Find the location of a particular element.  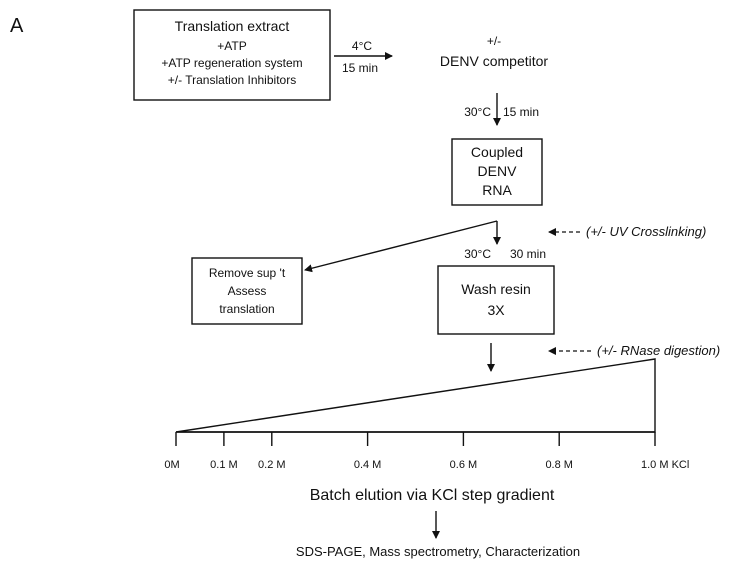

extract-line-1: Translation extract is located at coordinates (232, 26).